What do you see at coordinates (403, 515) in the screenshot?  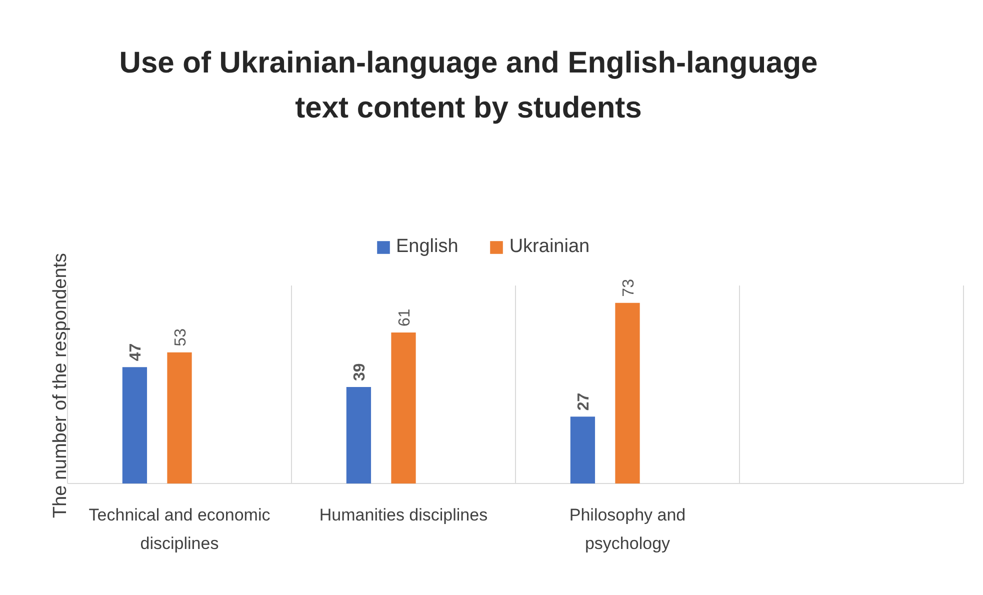 I see `x-tick-label: Humanities disciplines` at bounding box center [403, 515].